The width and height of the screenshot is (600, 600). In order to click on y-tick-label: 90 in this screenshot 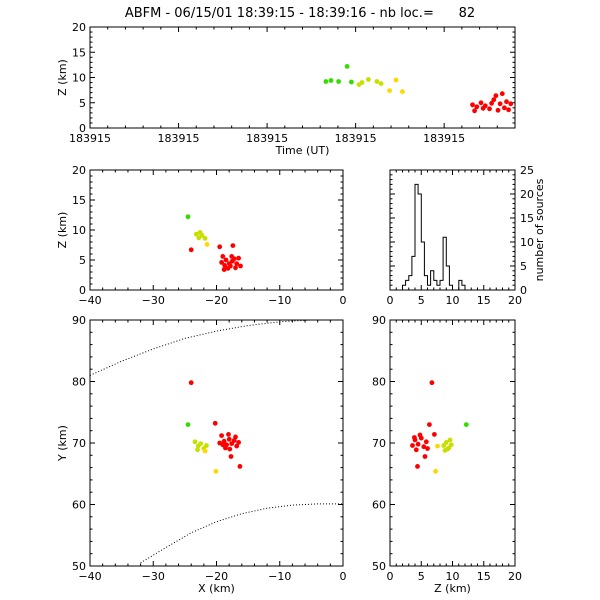, I will do `click(379, 320)`.